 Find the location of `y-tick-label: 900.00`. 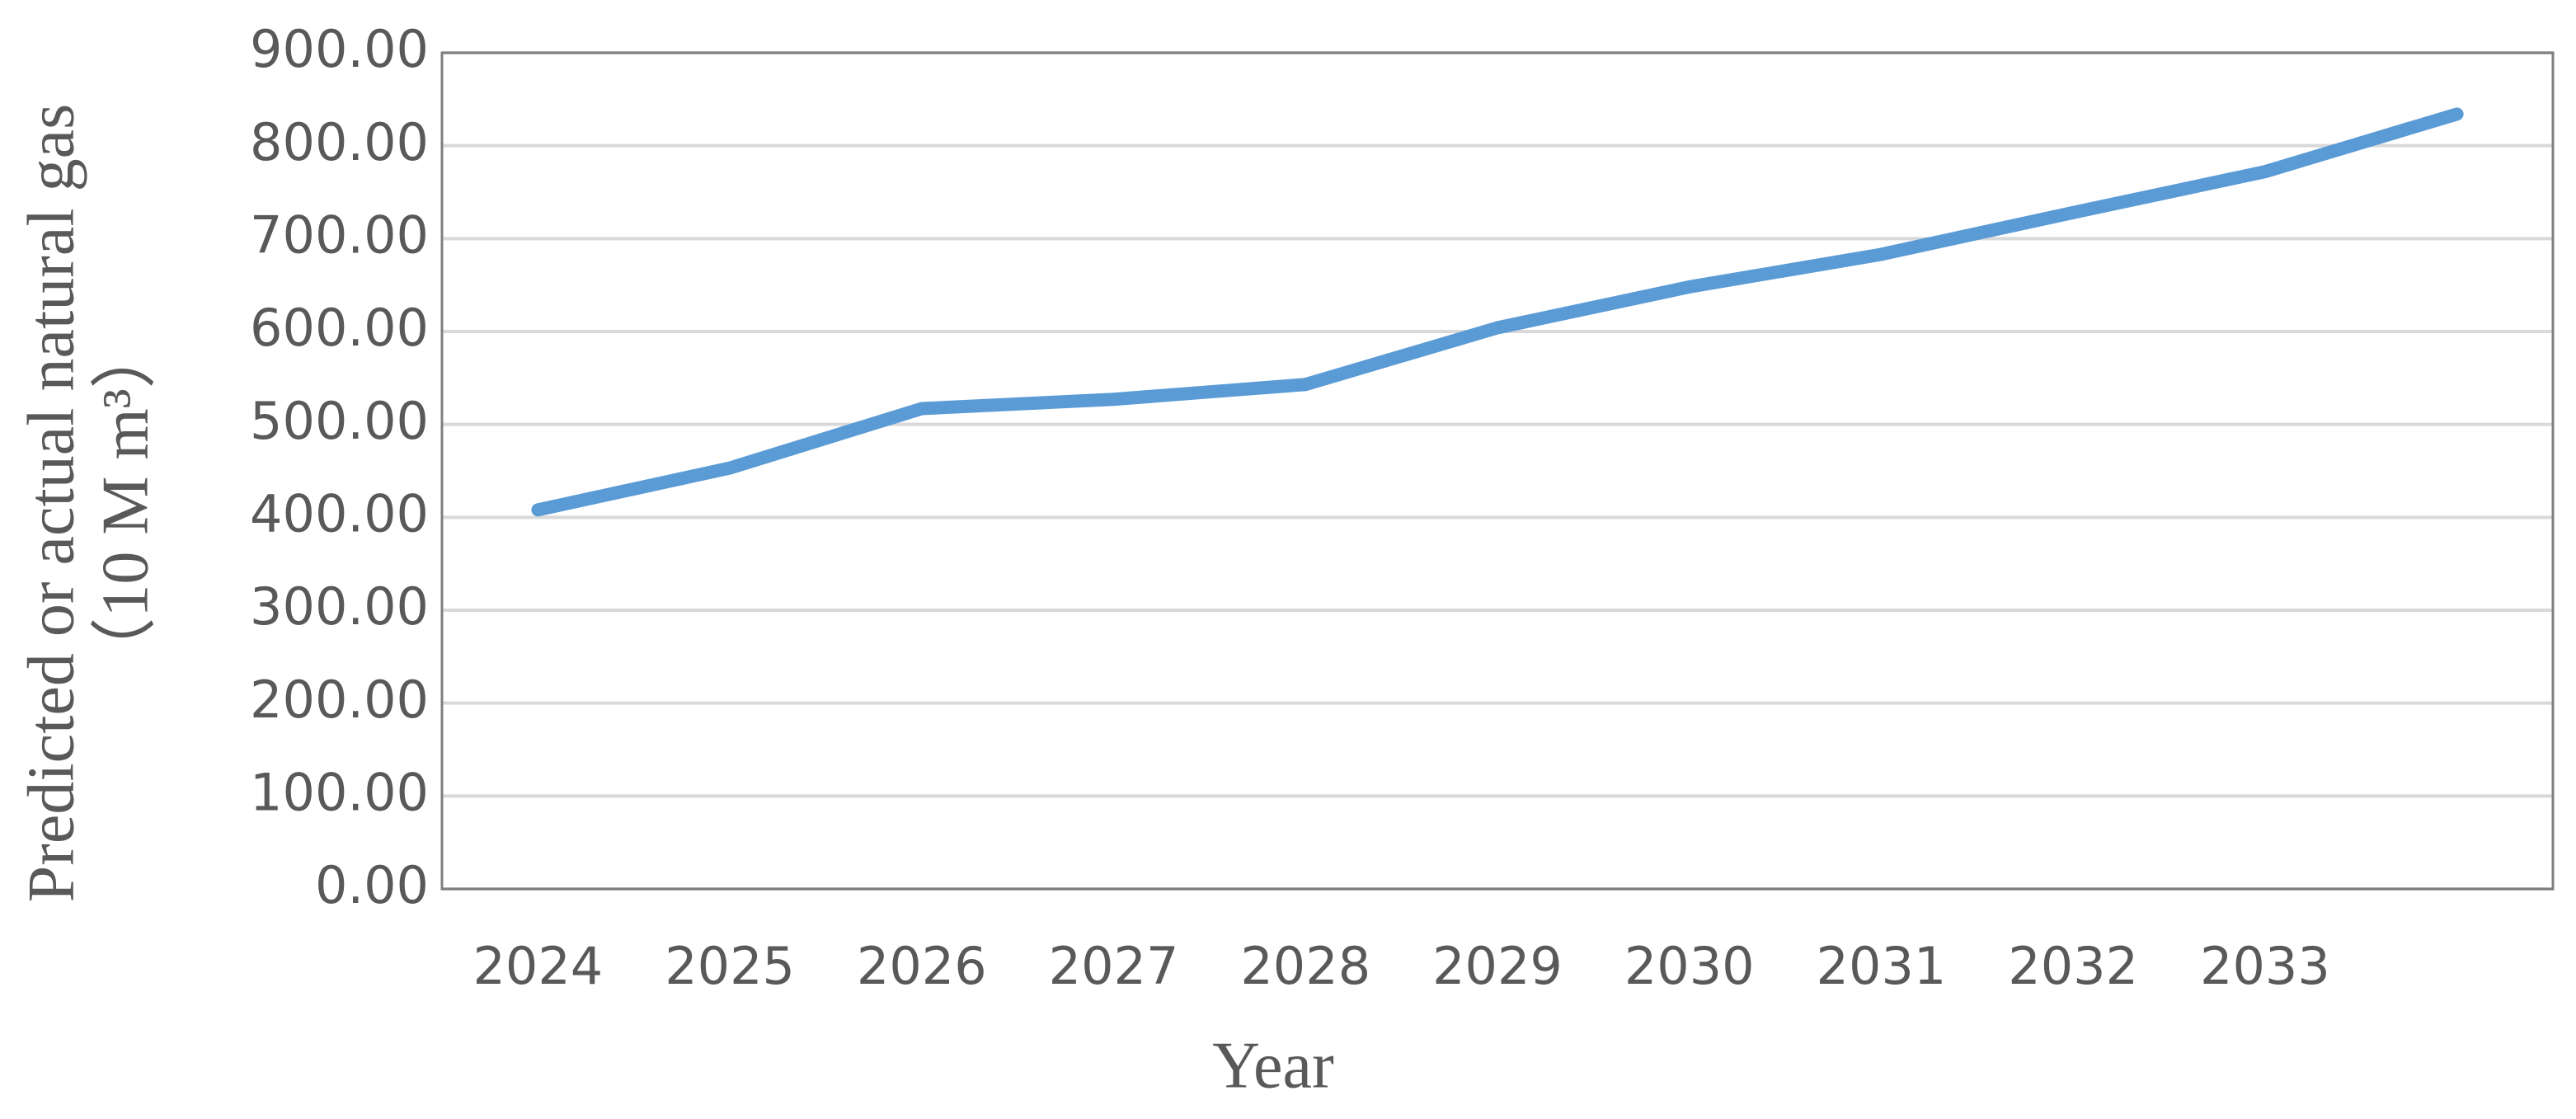

y-tick-label: 900.00 is located at coordinates (339, 49).